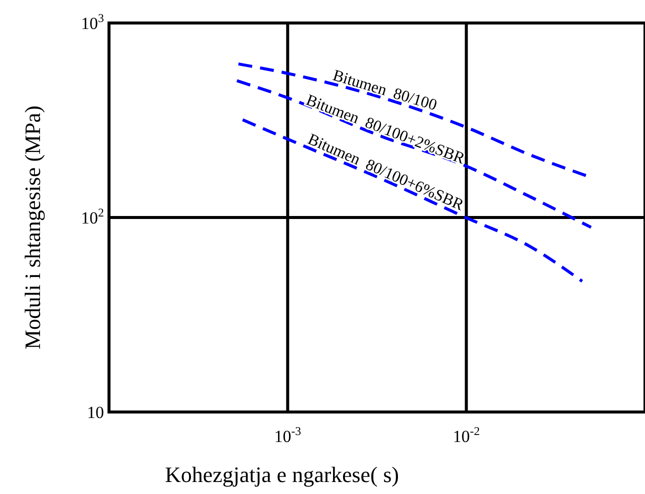 This screenshot has height=494, width=645. What do you see at coordinates (466, 435) in the screenshot?
I see `x-tick-label: 10$^{-2}$` at bounding box center [466, 435].